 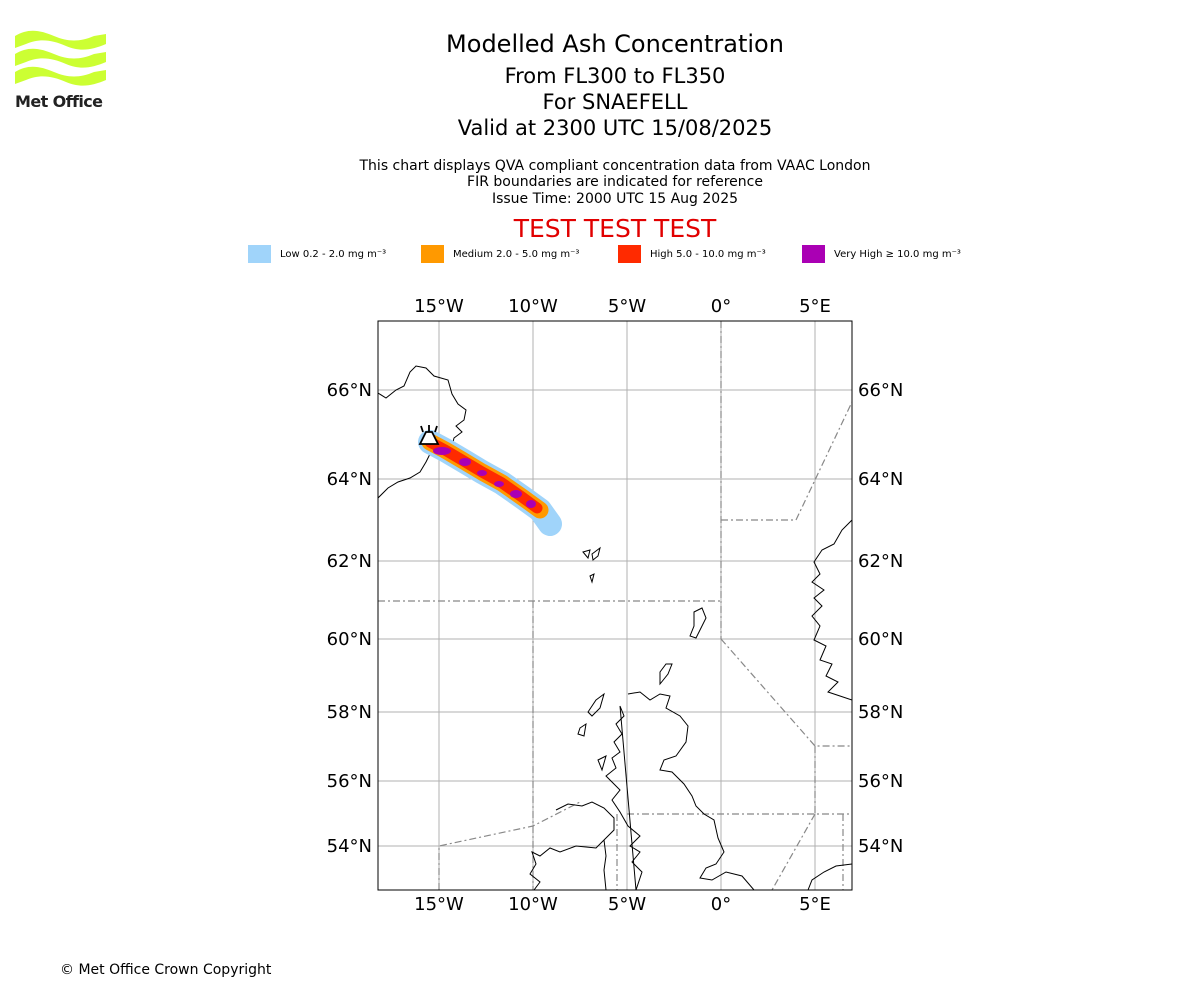 I want to click on logo-text: Met Office, so click(x=59, y=101).